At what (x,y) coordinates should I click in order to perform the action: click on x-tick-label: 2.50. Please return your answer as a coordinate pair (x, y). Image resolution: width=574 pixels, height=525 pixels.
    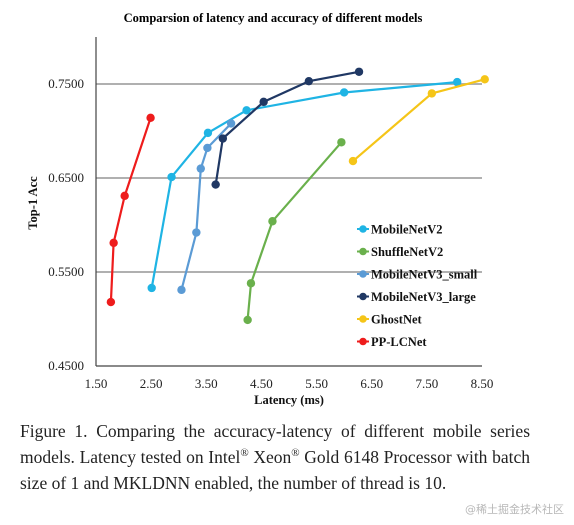
    Looking at the image, I should click on (151, 383).